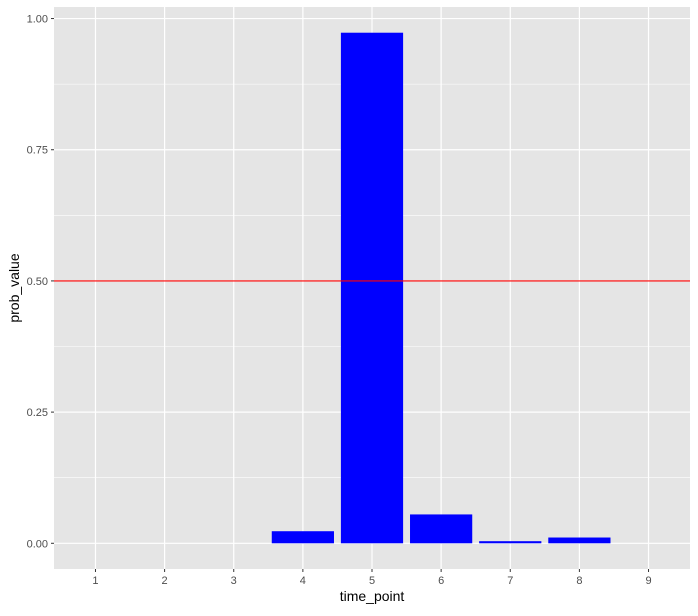 This screenshot has width=698, height=616. I want to click on x-tick-label: 7, so click(510, 581).